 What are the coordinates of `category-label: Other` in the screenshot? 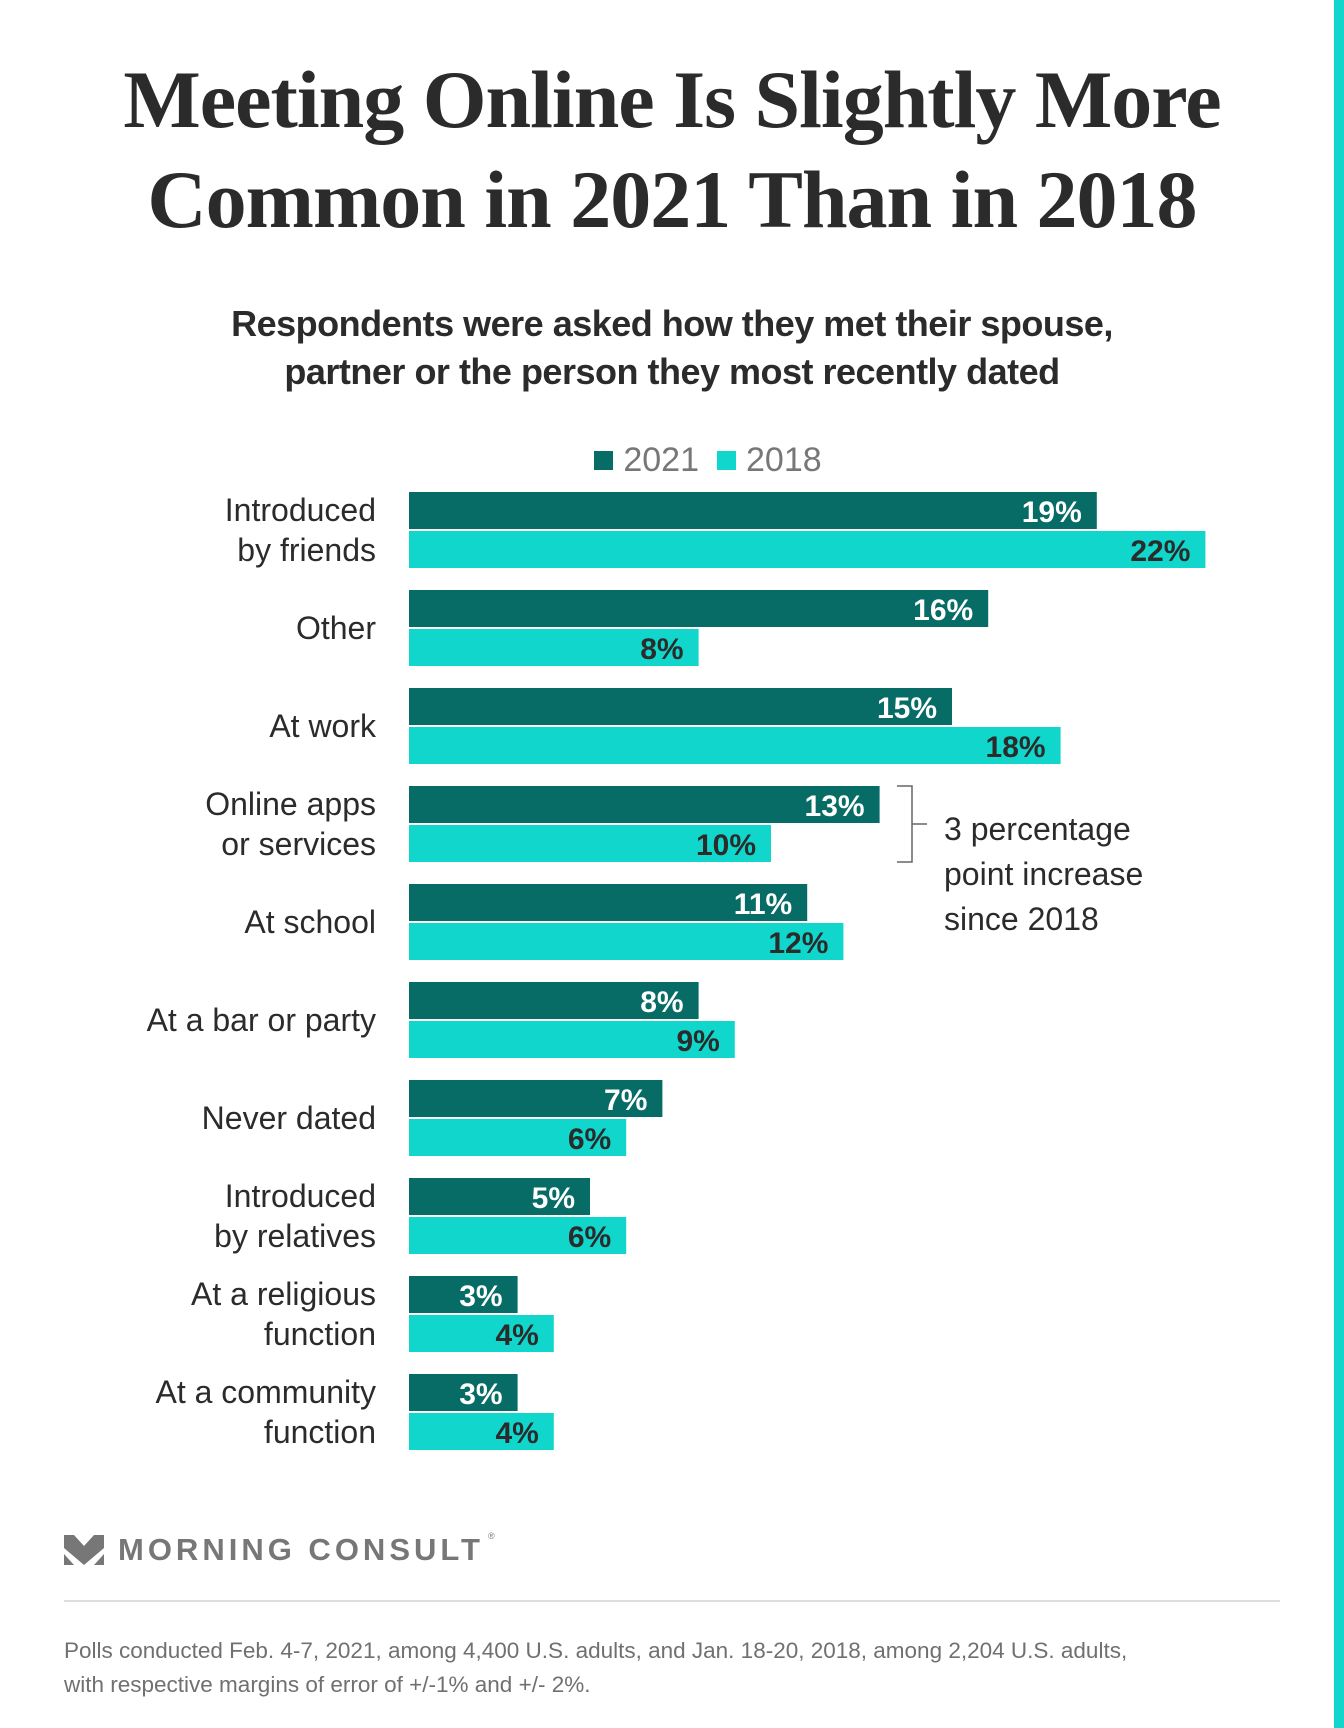 It's located at (336, 628).